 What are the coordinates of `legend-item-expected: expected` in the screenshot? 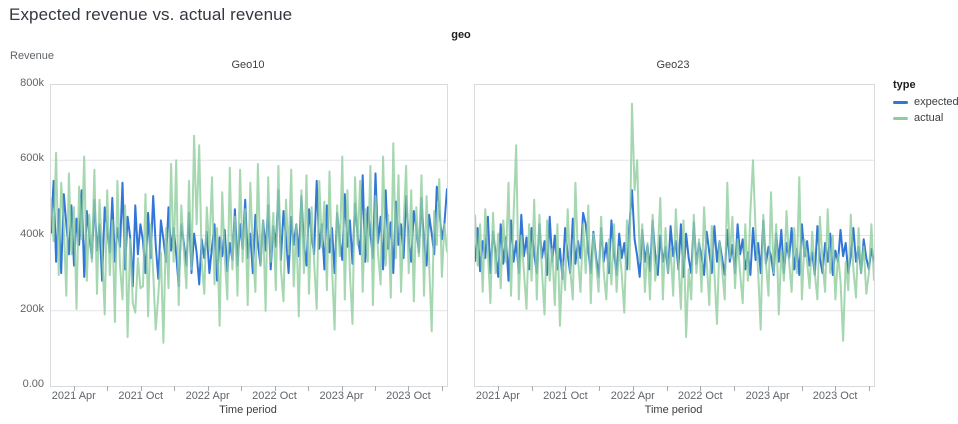 It's located at (925, 102).